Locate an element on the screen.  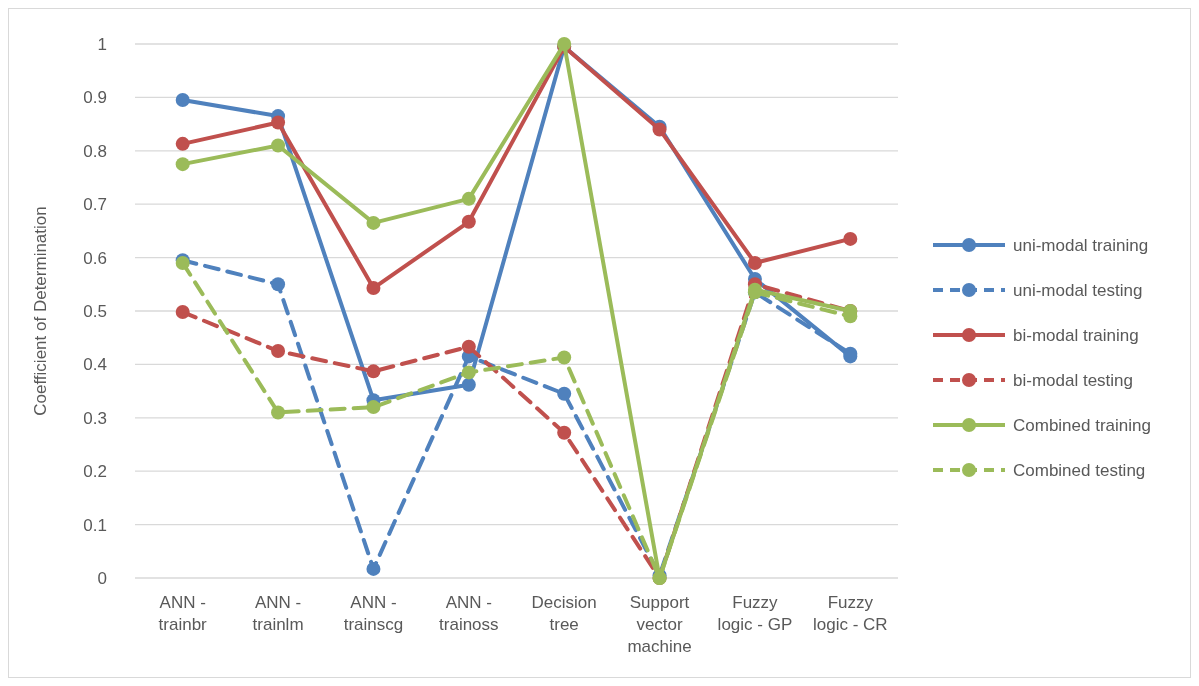
y-tick-label: 0.6 is located at coordinates (95, 258).